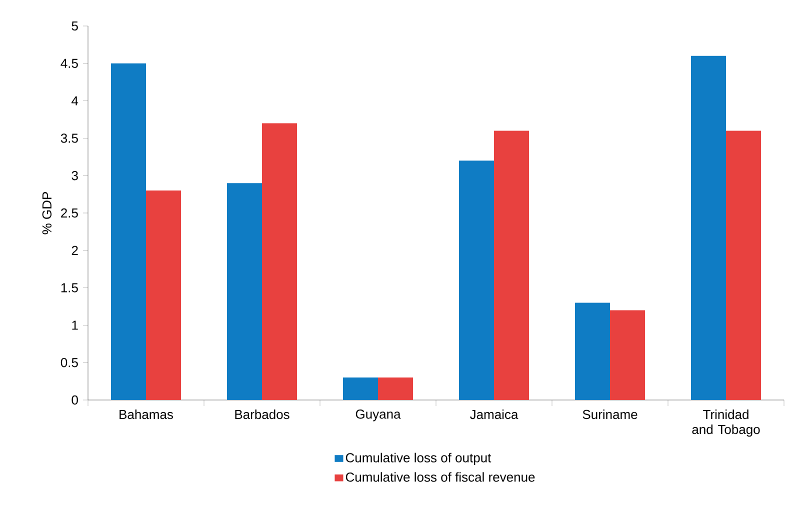 This screenshot has width=786, height=516. Describe the element at coordinates (69, 63) in the screenshot. I see `y-tick-label: 4.5` at that location.